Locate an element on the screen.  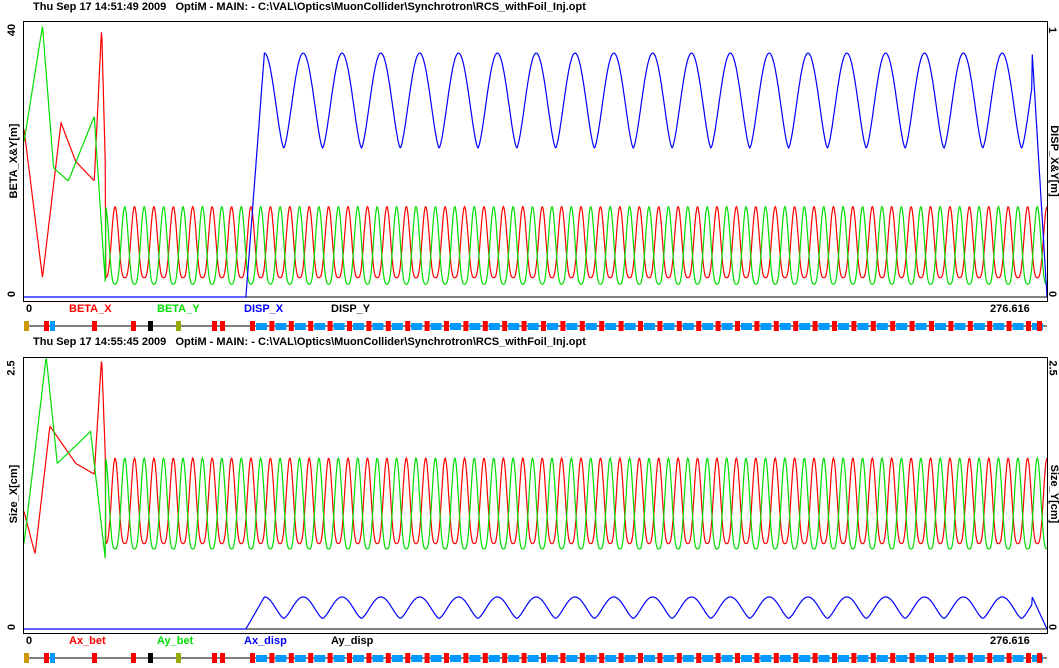
y-tick-bottom-right-1: 0 is located at coordinates (1052, 294).